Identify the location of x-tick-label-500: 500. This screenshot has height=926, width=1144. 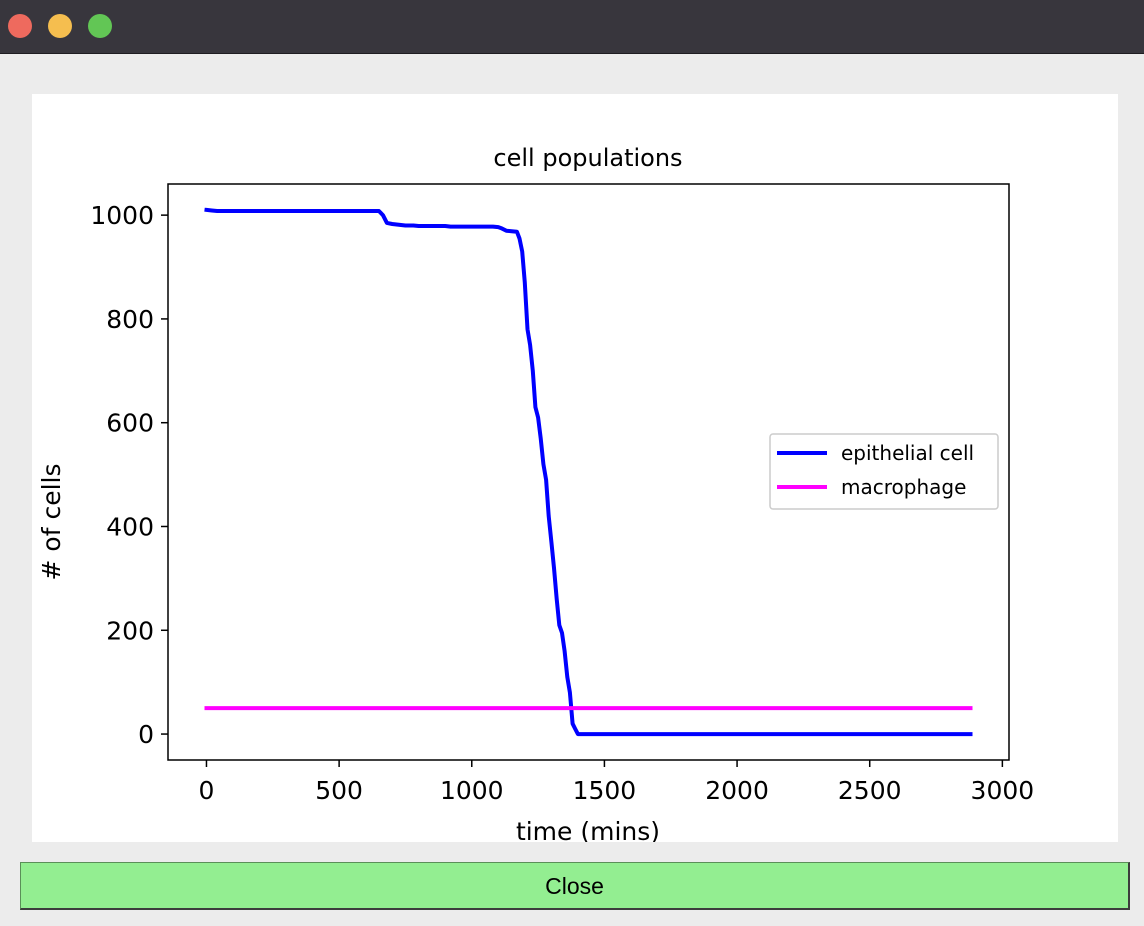
(339, 790).